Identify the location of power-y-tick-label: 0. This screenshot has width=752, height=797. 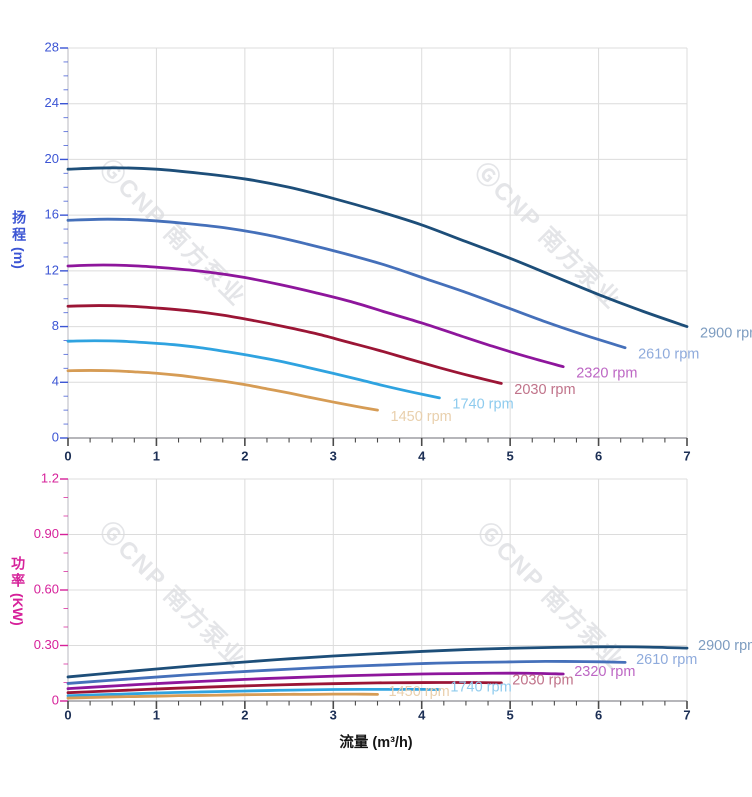
(55, 699).